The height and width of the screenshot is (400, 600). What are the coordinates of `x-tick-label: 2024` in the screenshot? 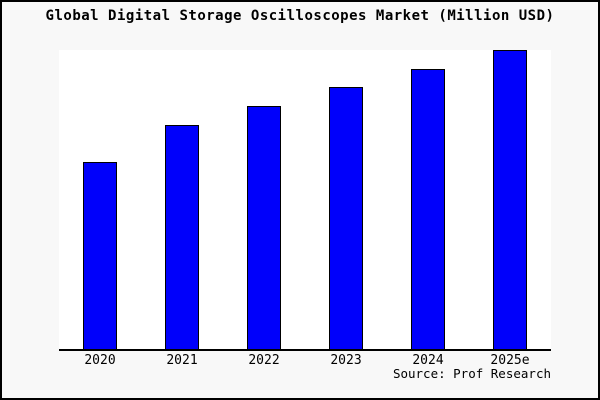 It's located at (428, 360).